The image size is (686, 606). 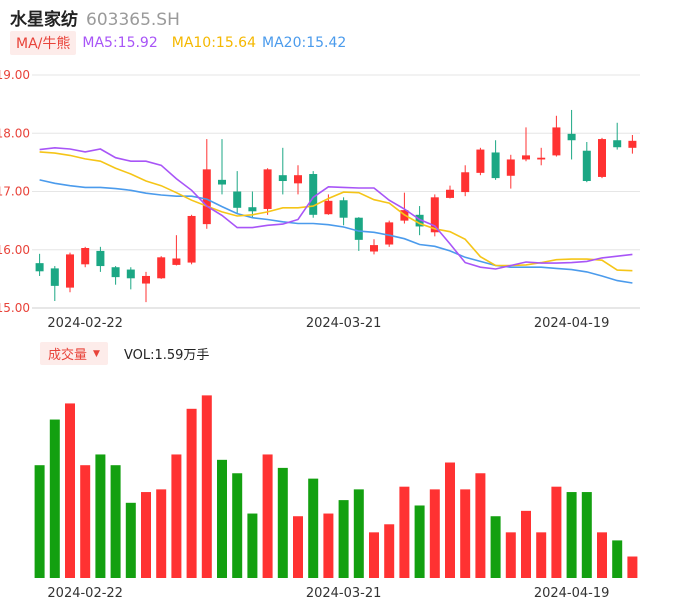 I want to click on volume-legend: 成交量 ▼ VOL:1.59万手, so click(x=124, y=353).